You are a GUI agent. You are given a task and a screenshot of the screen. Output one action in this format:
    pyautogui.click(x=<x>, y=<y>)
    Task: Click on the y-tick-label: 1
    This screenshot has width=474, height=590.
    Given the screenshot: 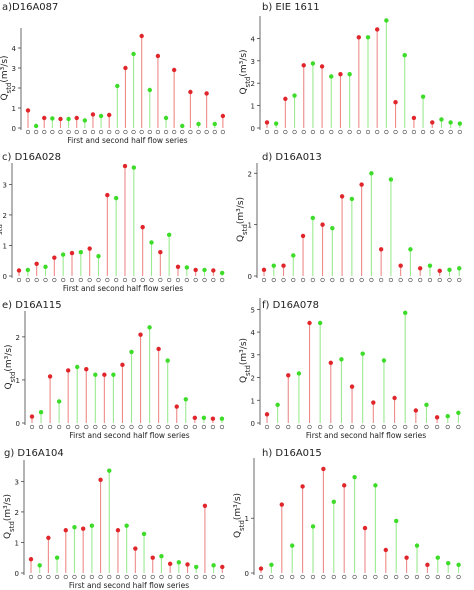 What is the action you would take?
    pyautogui.click(x=247, y=519)
    